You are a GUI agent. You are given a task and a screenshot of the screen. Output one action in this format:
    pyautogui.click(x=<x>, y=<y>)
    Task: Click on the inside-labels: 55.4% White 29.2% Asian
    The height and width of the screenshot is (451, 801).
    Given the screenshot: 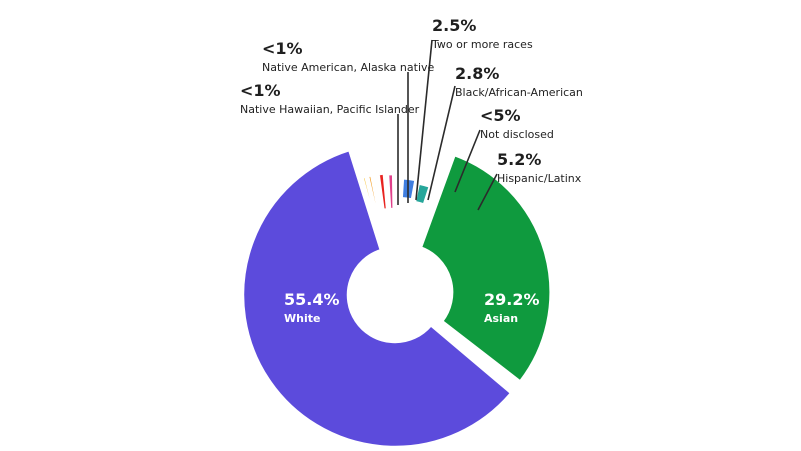 What is the action you would take?
    pyautogui.click(x=412, y=307)
    